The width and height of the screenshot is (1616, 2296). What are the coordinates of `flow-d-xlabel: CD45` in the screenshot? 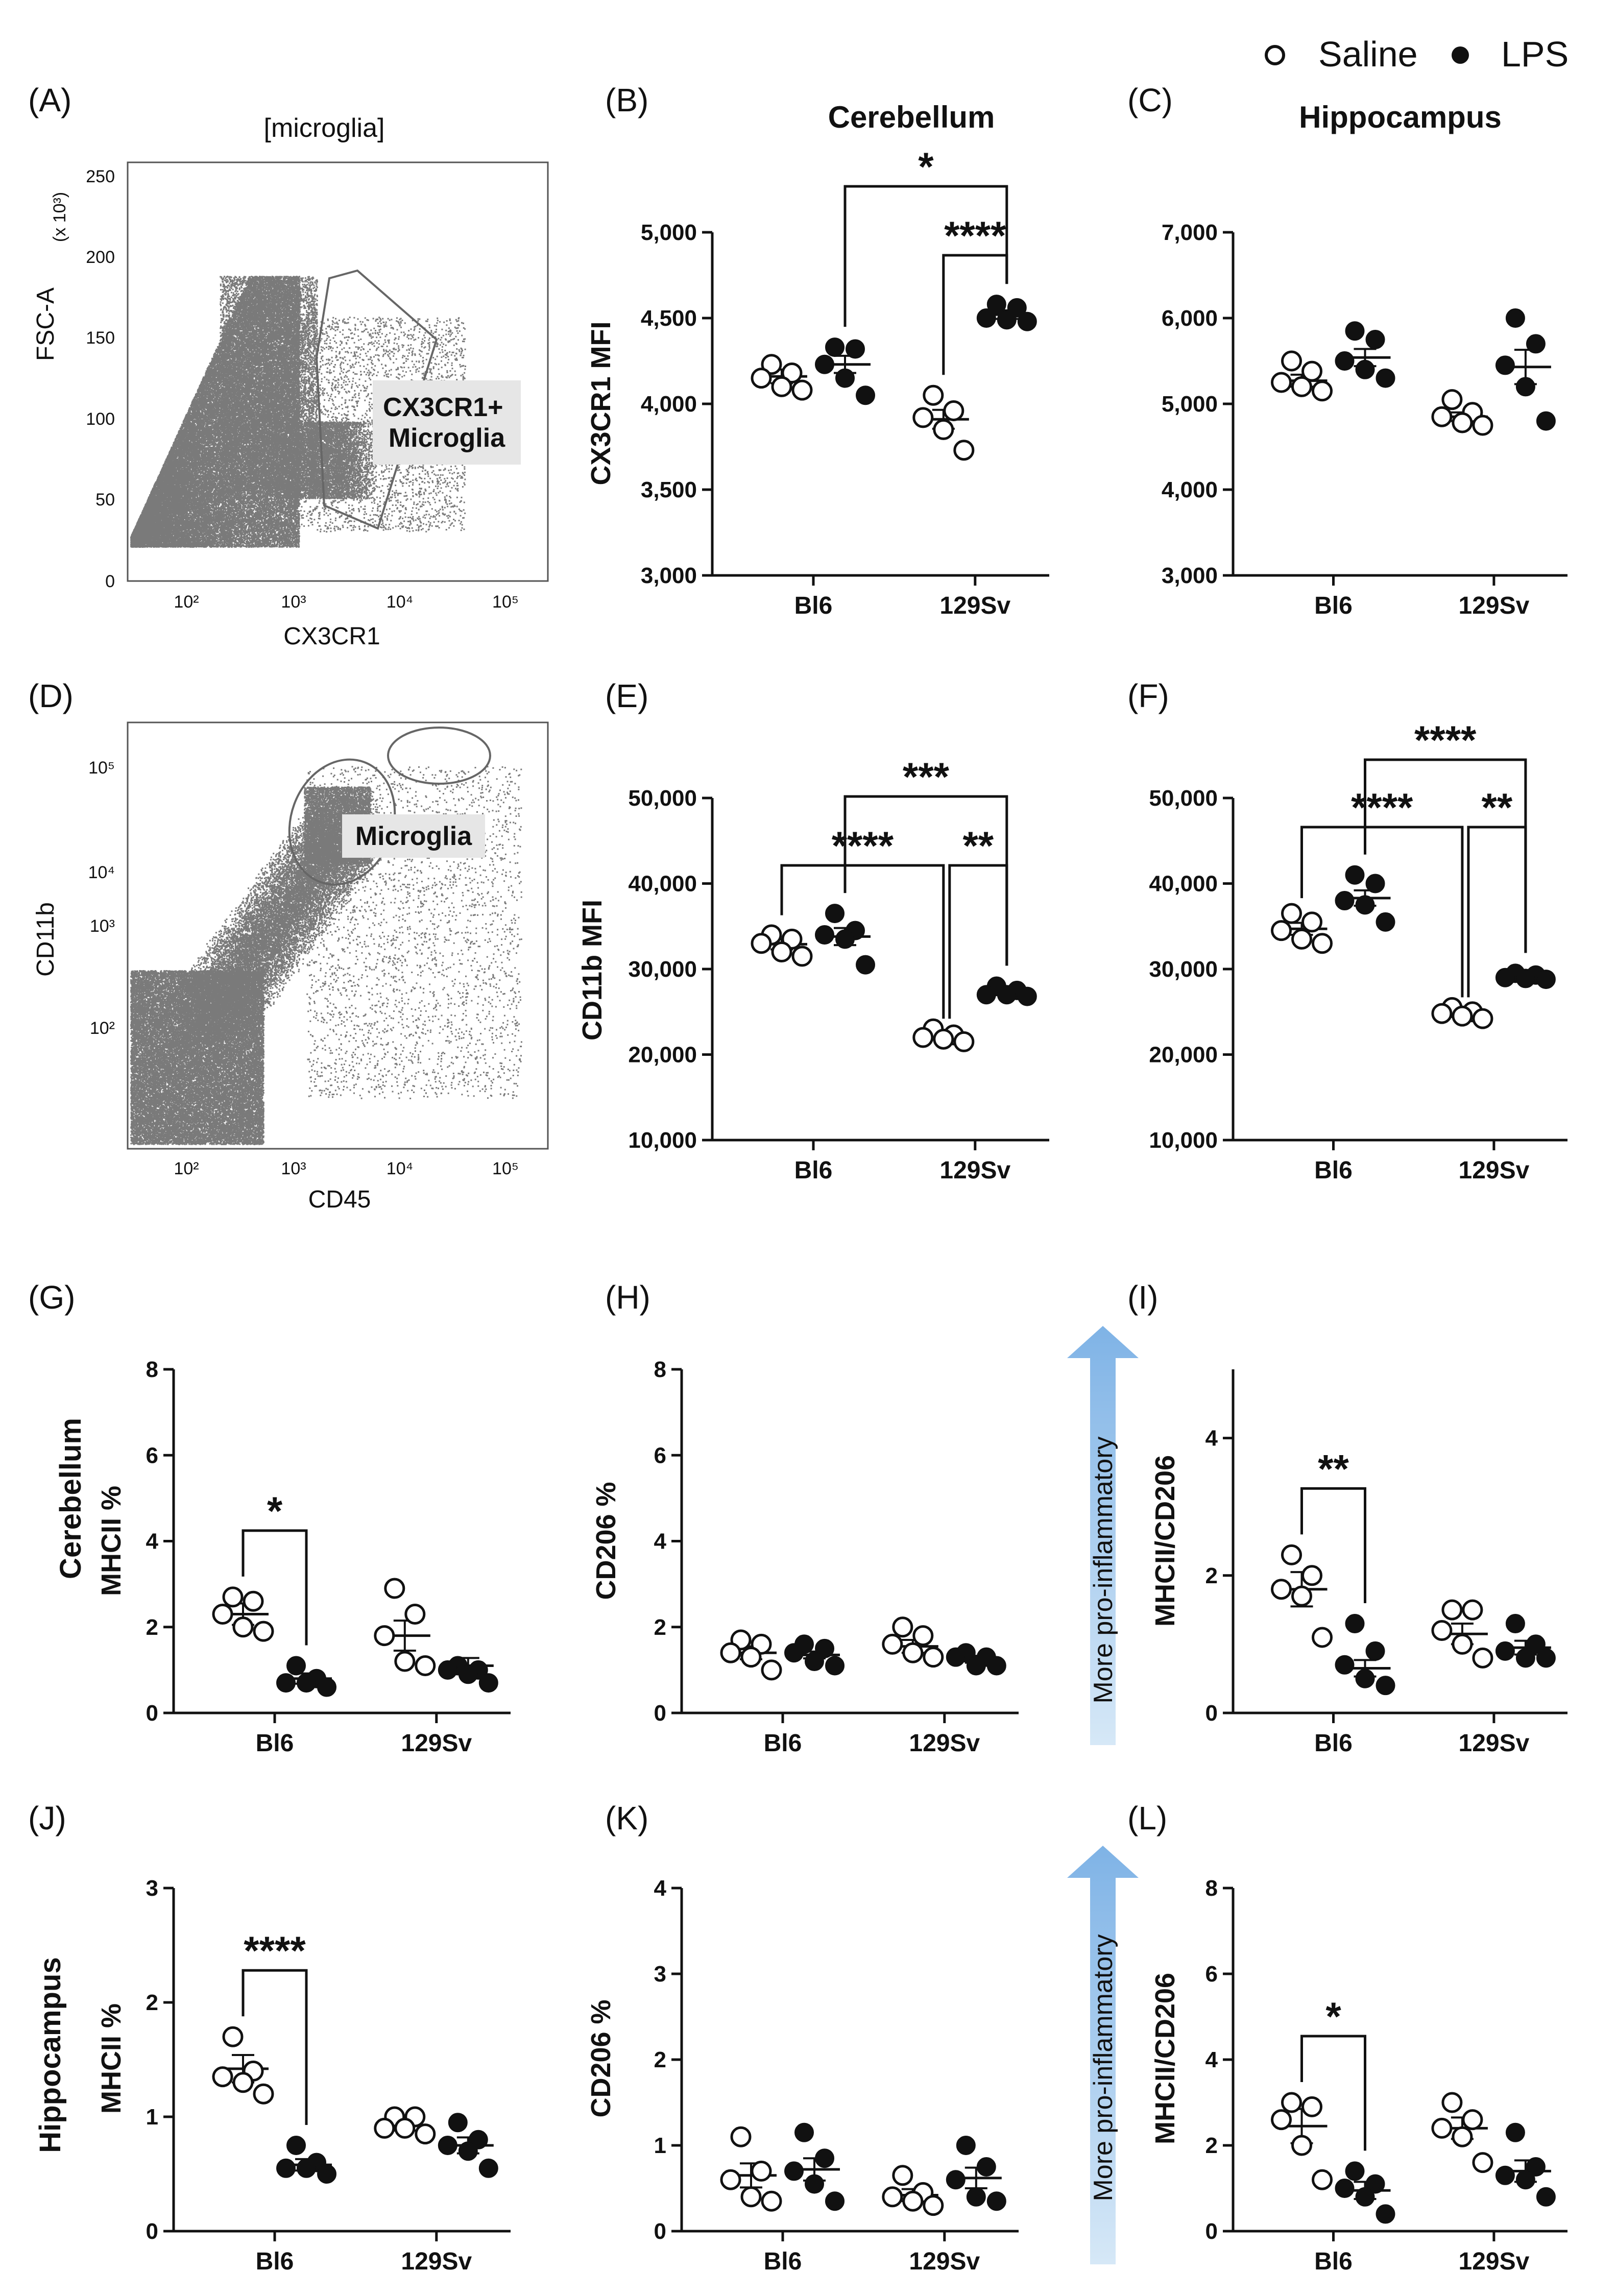 It's located at (339, 1199).